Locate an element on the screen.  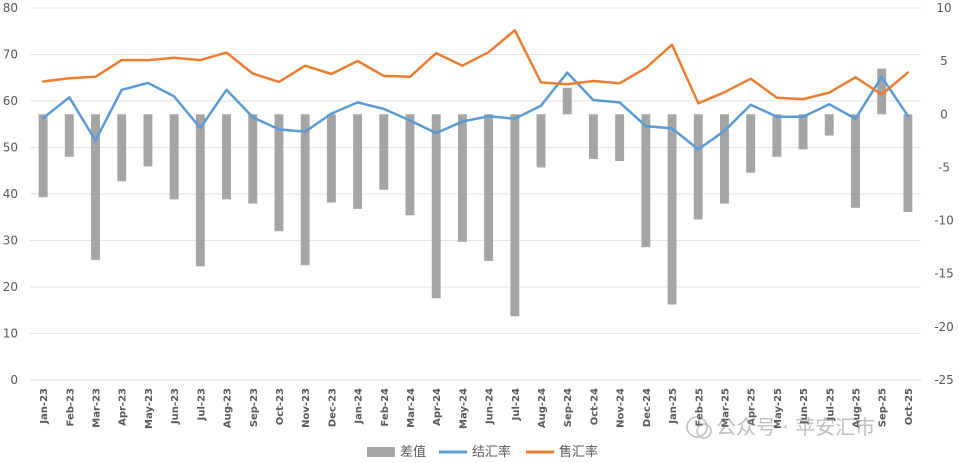
left-tick-label: 20 is located at coordinates (10, 287).